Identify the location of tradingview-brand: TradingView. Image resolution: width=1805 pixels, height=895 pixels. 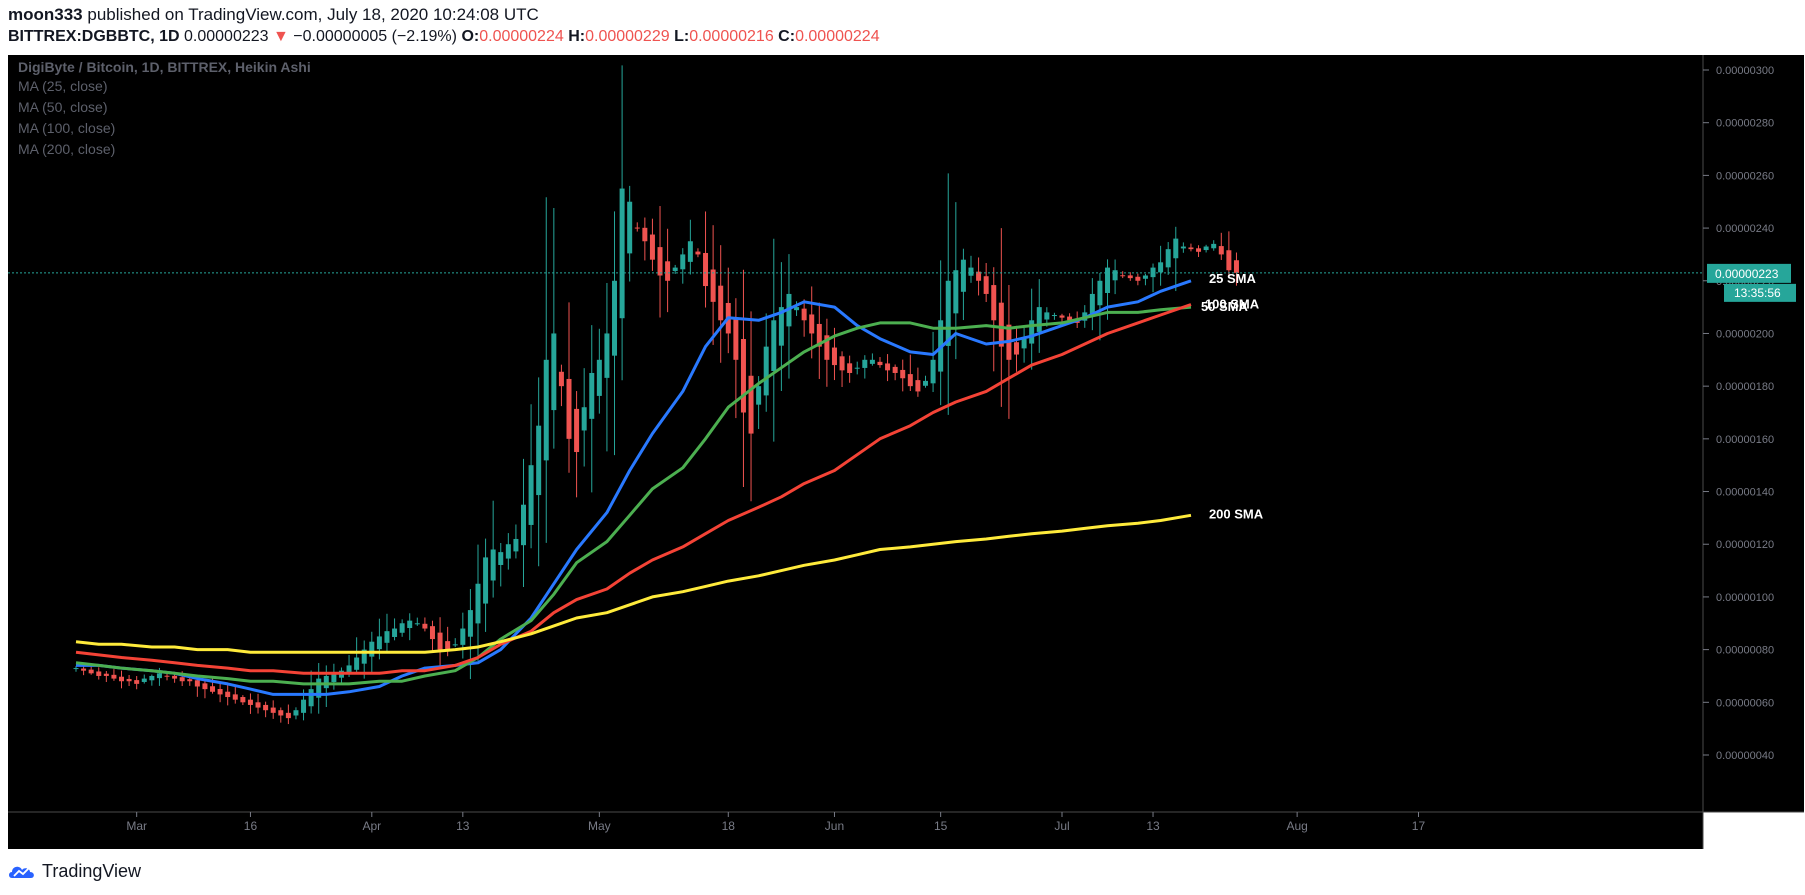
(74, 871).